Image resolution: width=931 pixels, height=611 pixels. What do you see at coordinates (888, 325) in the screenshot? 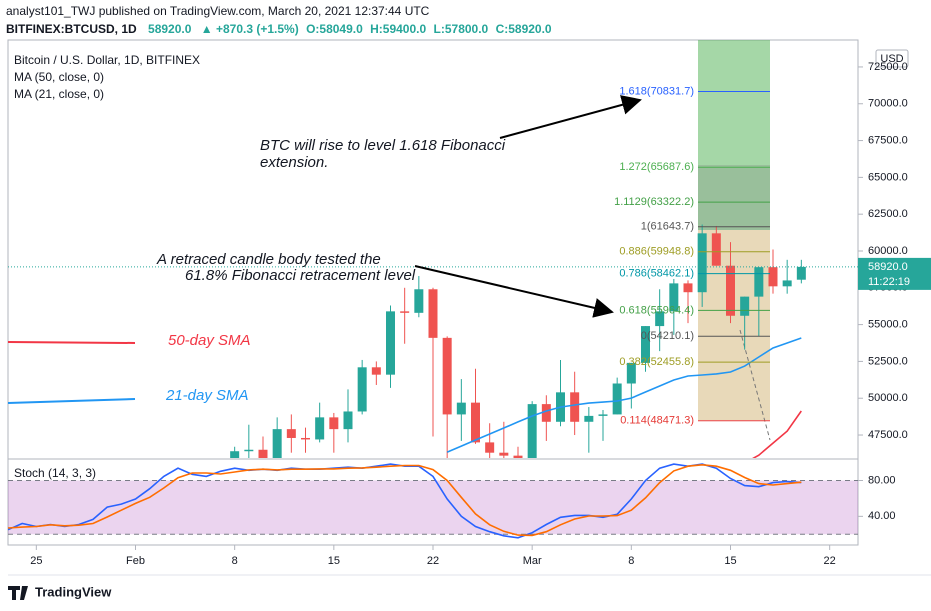
I see `y-tick-label: 55000.0` at bounding box center [888, 325].